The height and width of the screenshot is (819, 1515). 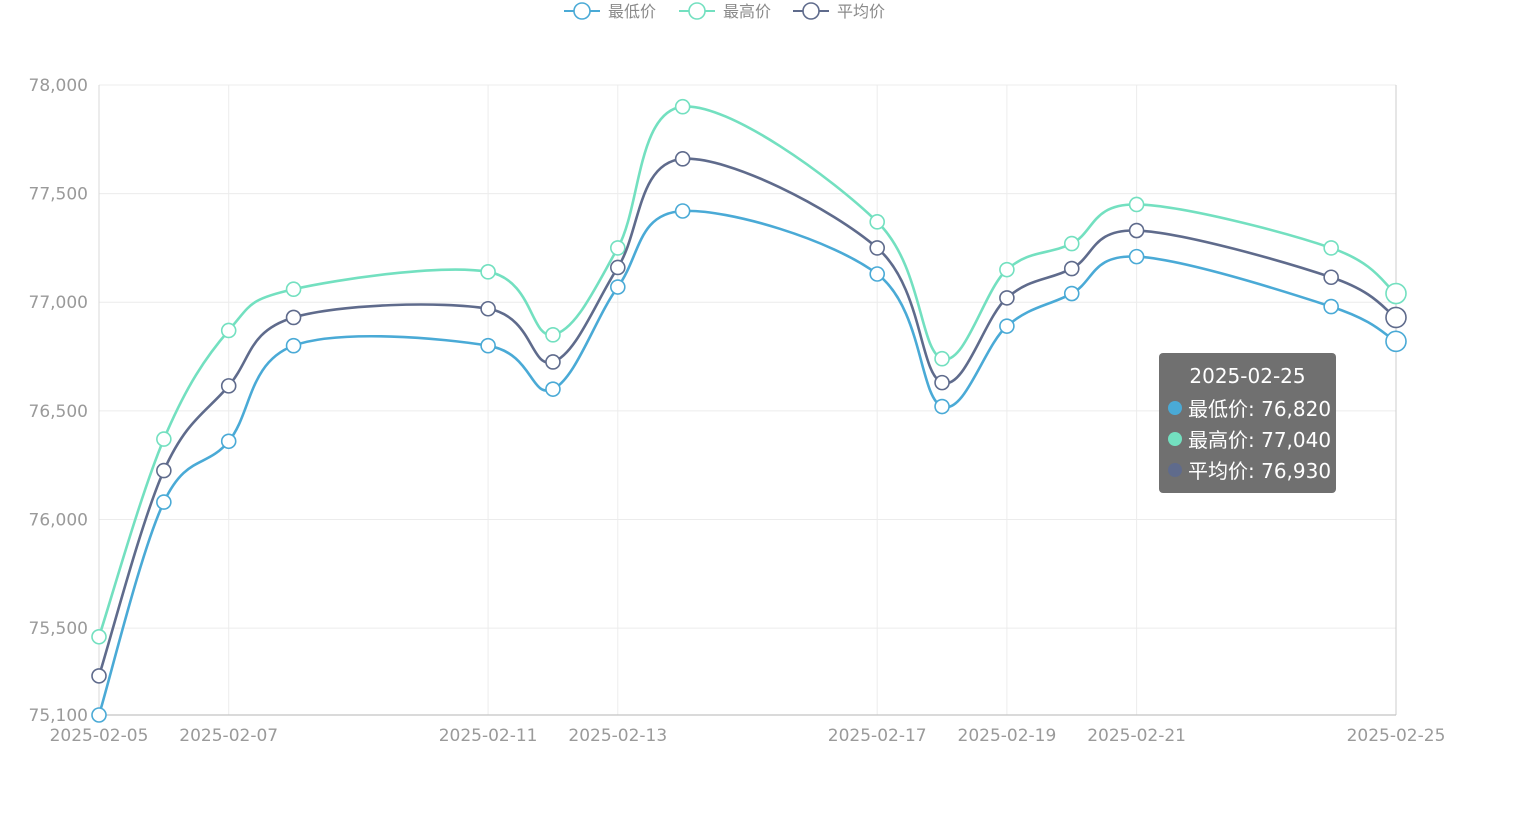 What do you see at coordinates (58, 86) in the screenshot?
I see `y-tick-label: 78,000` at bounding box center [58, 86].